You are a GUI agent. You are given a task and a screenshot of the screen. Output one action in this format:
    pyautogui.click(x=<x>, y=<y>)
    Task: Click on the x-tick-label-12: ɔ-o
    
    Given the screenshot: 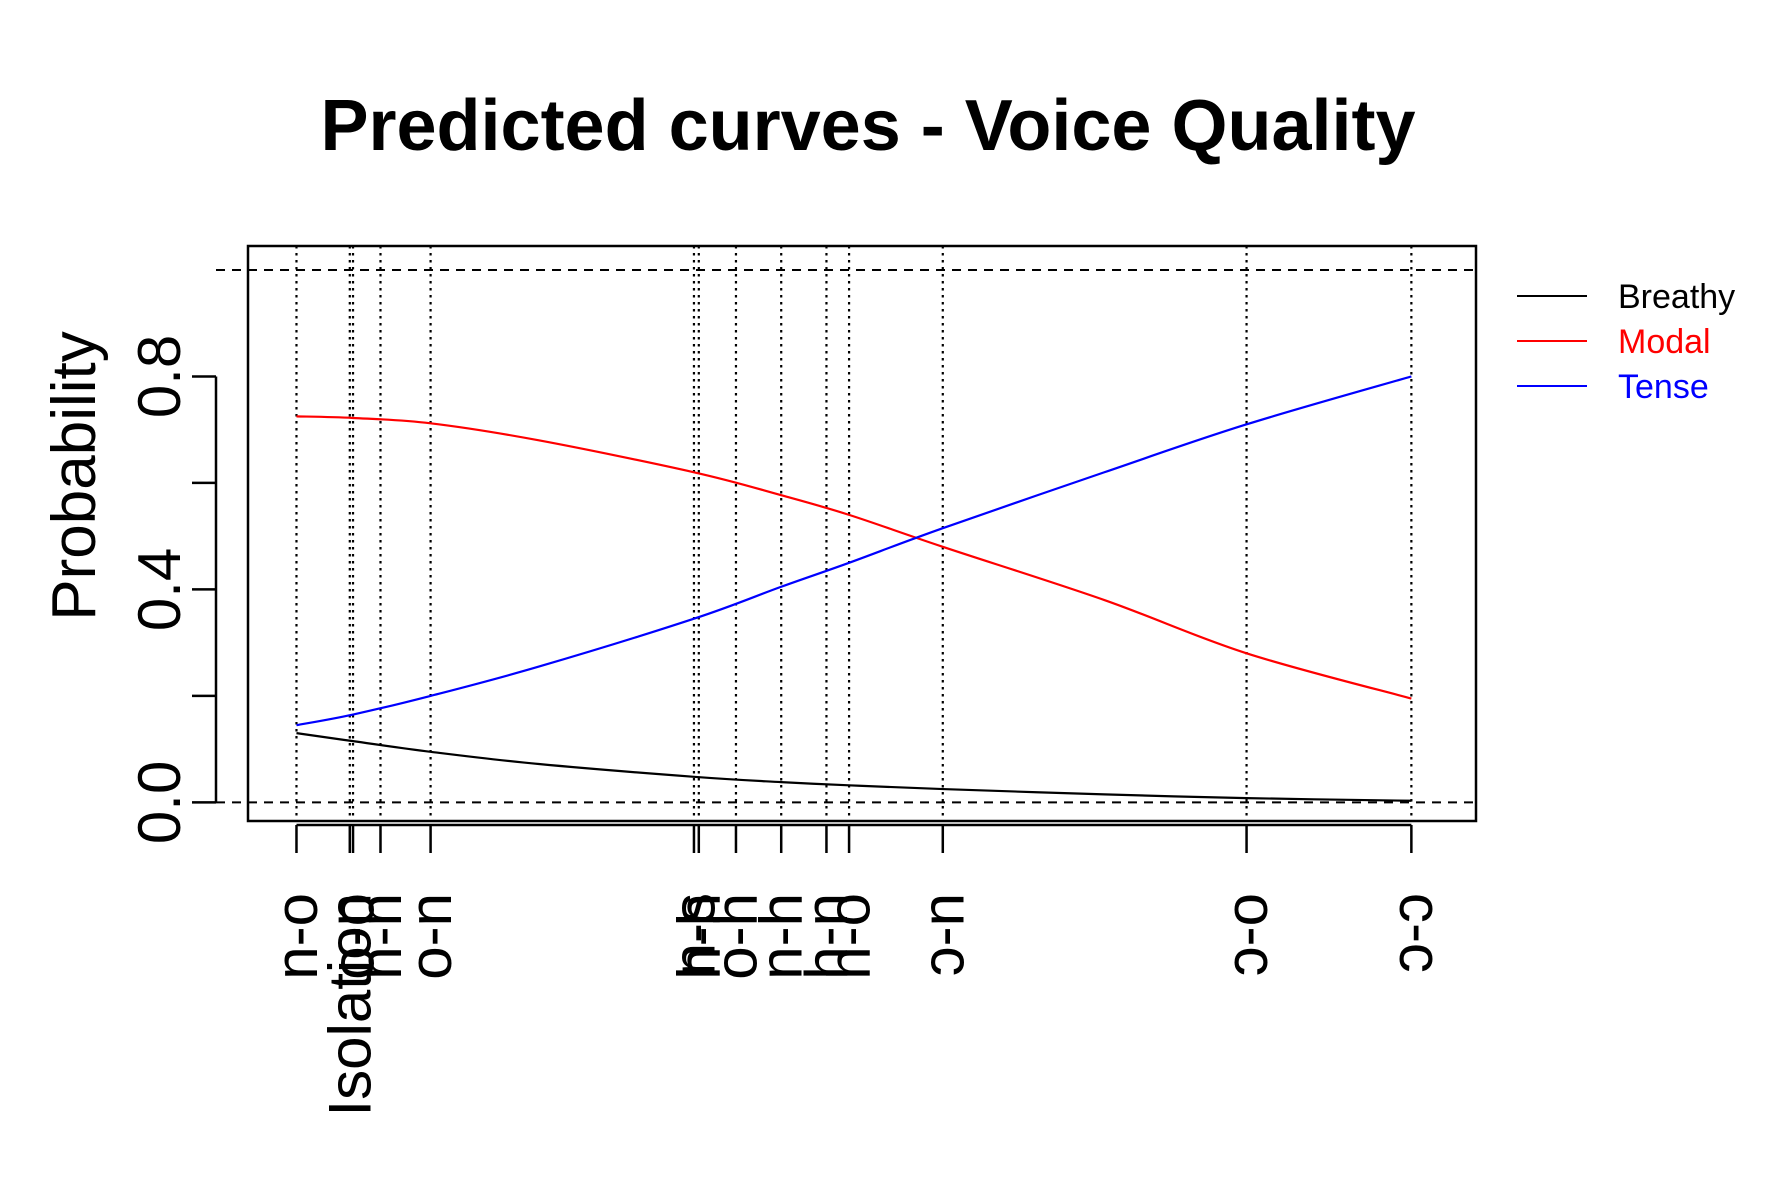 What is the action you would take?
    pyautogui.click(x=1246, y=934)
    